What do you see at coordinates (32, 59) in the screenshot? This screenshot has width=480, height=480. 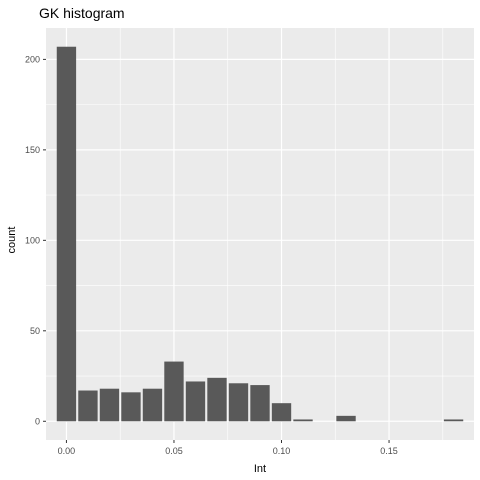 I see `y-tick-label: 200` at bounding box center [32, 59].